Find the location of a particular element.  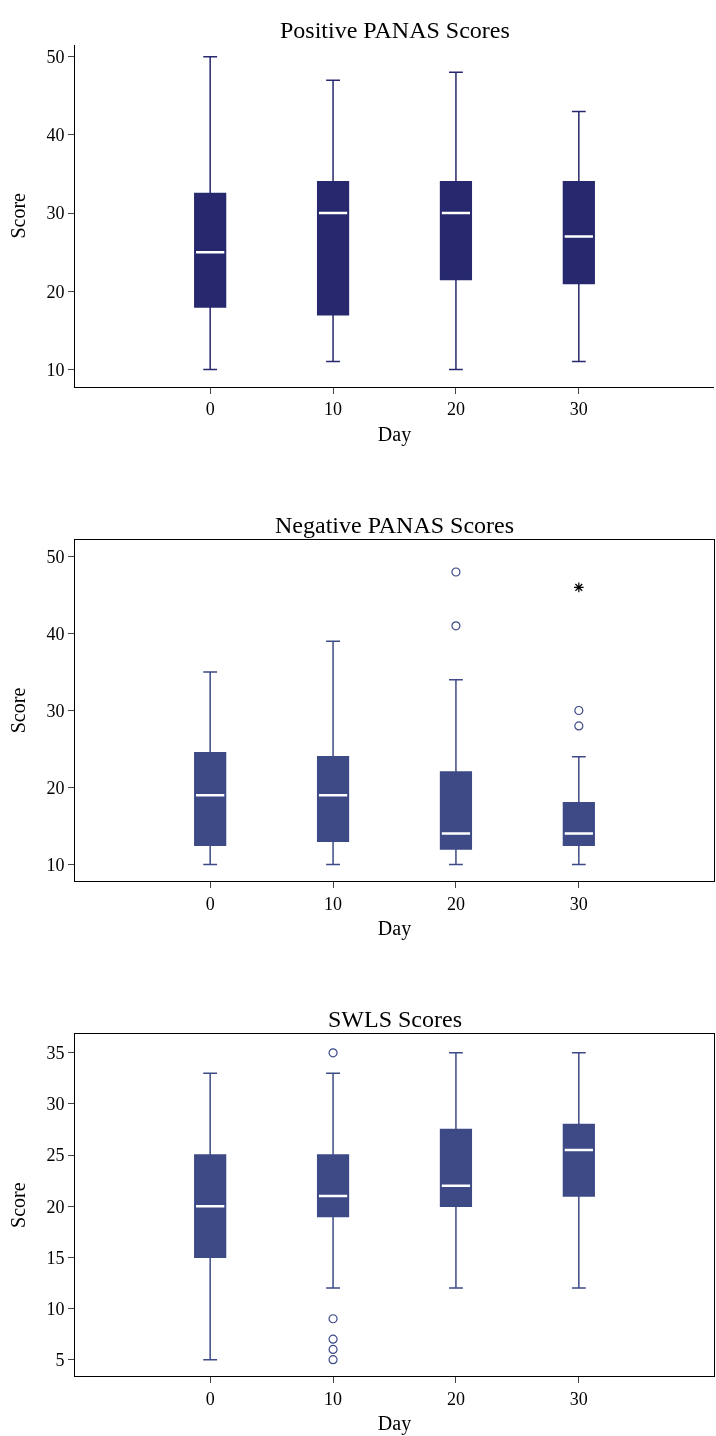

chart-title: SWLS Scores is located at coordinates (395, 1019).